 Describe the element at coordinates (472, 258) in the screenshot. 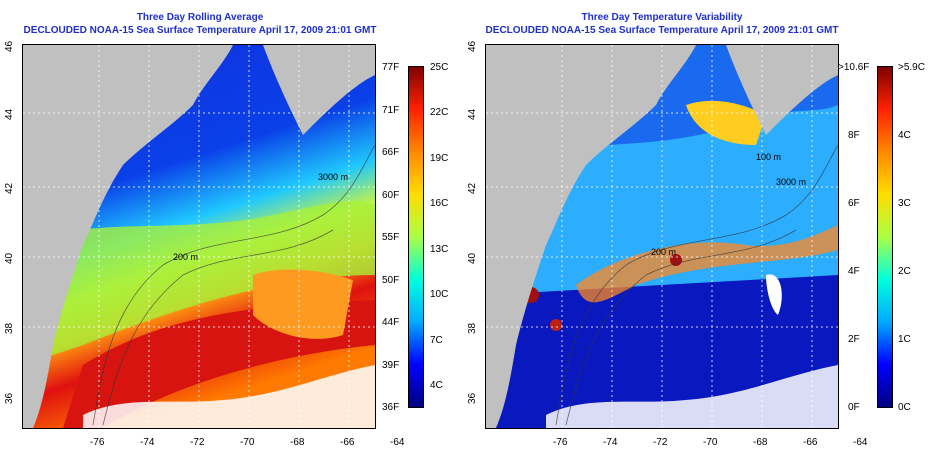

I see `right-lat-tick: 40` at that location.